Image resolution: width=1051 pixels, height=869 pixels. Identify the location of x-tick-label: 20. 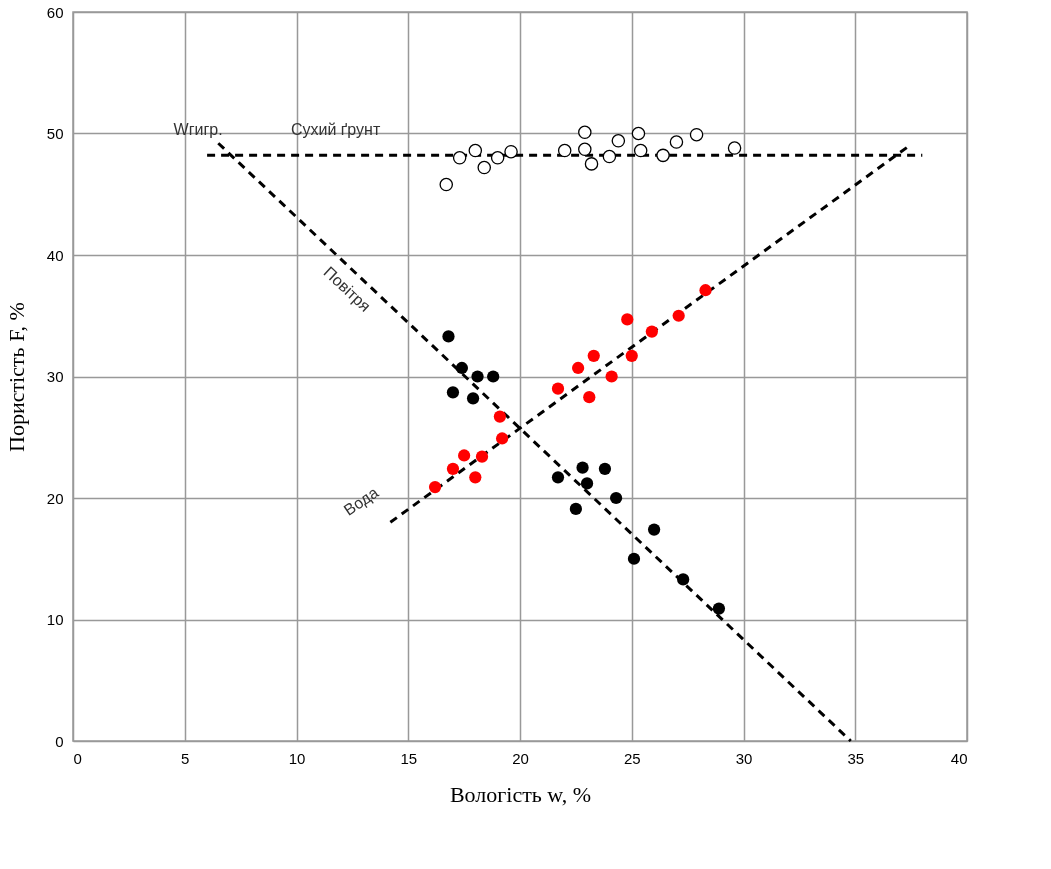
(520, 758).